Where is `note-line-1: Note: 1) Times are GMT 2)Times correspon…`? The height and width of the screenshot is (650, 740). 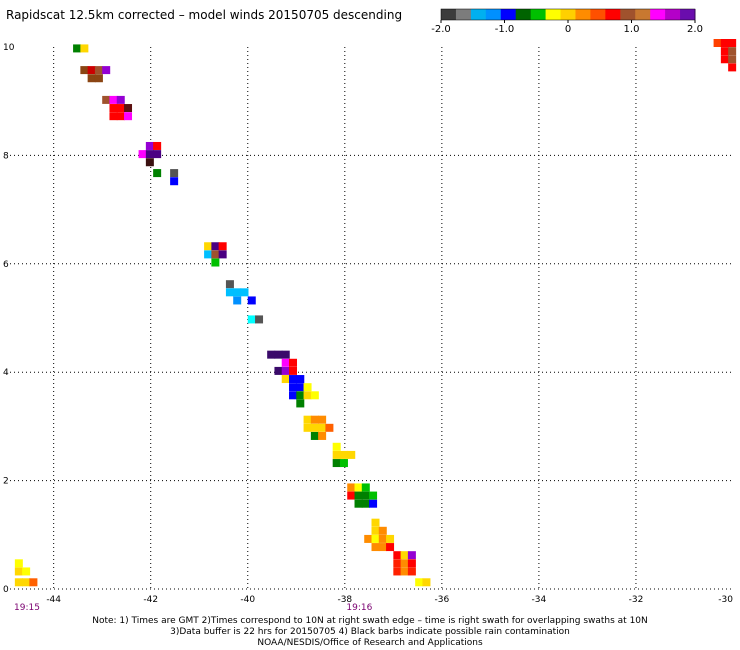 note-line-1: Note: 1) Times are GMT 2)Times correspon… is located at coordinates (370, 621).